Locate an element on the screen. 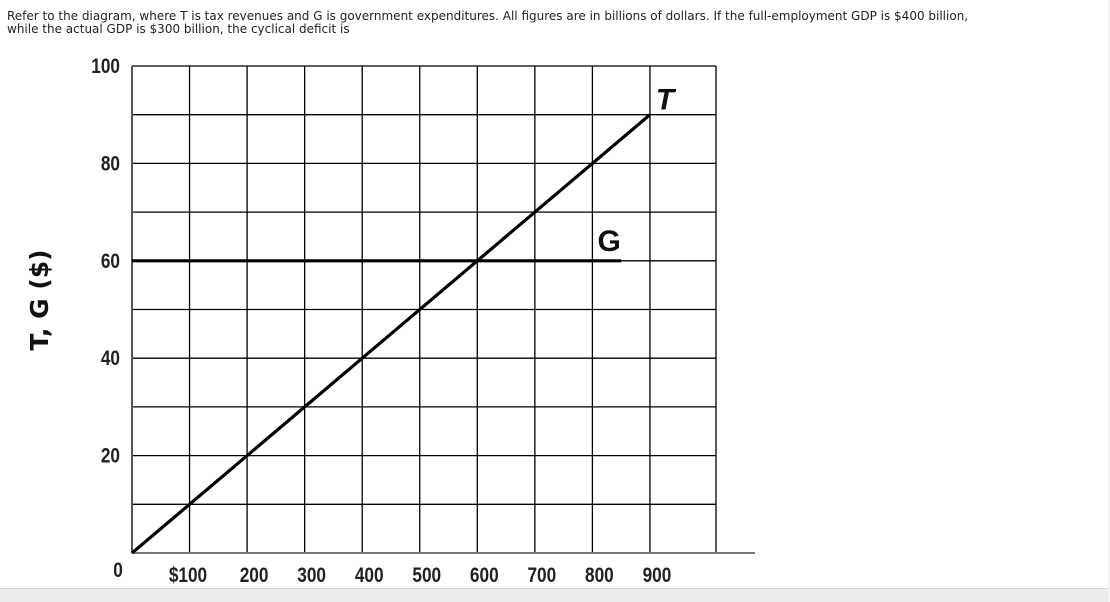 The image size is (1110, 602). x-tick-label: 800 is located at coordinates (599, 576).